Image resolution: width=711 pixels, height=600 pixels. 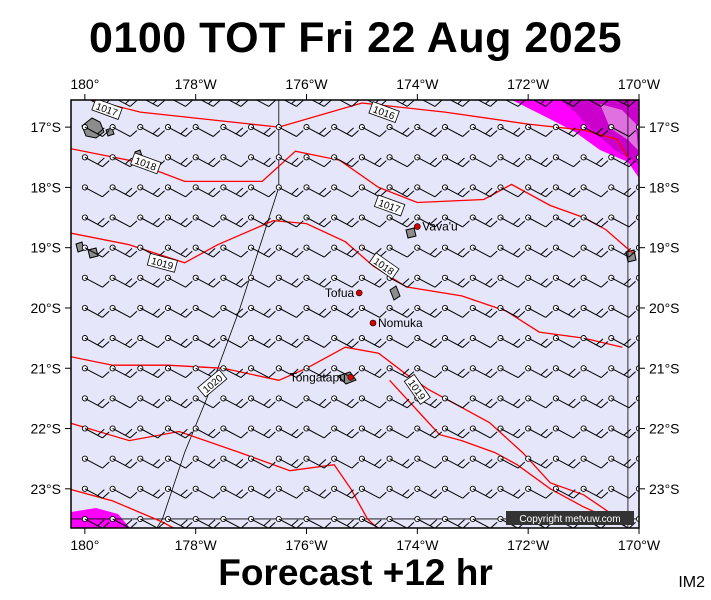 What do you see at coordinates (306, 84) in the screenshot?
I see `lon-label-top: 176°W` at bounding box center [306, 84].